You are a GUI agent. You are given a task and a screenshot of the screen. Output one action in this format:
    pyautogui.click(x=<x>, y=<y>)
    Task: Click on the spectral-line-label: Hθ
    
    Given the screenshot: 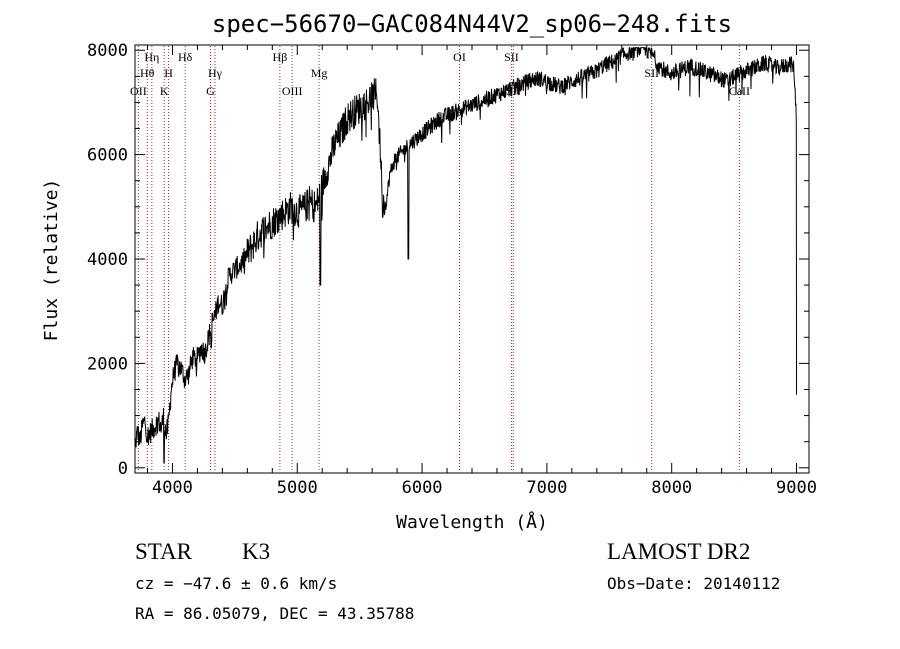 What is the action you would take?
    pyautogui.click(x=147, y=73)
    